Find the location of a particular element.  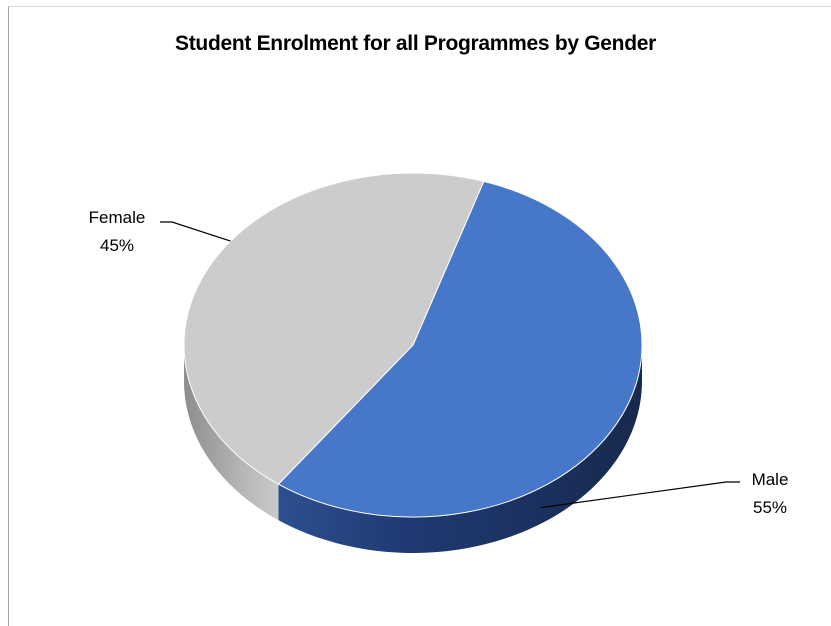

slice-label-name-female: Female is located at coordinates (117, 217).